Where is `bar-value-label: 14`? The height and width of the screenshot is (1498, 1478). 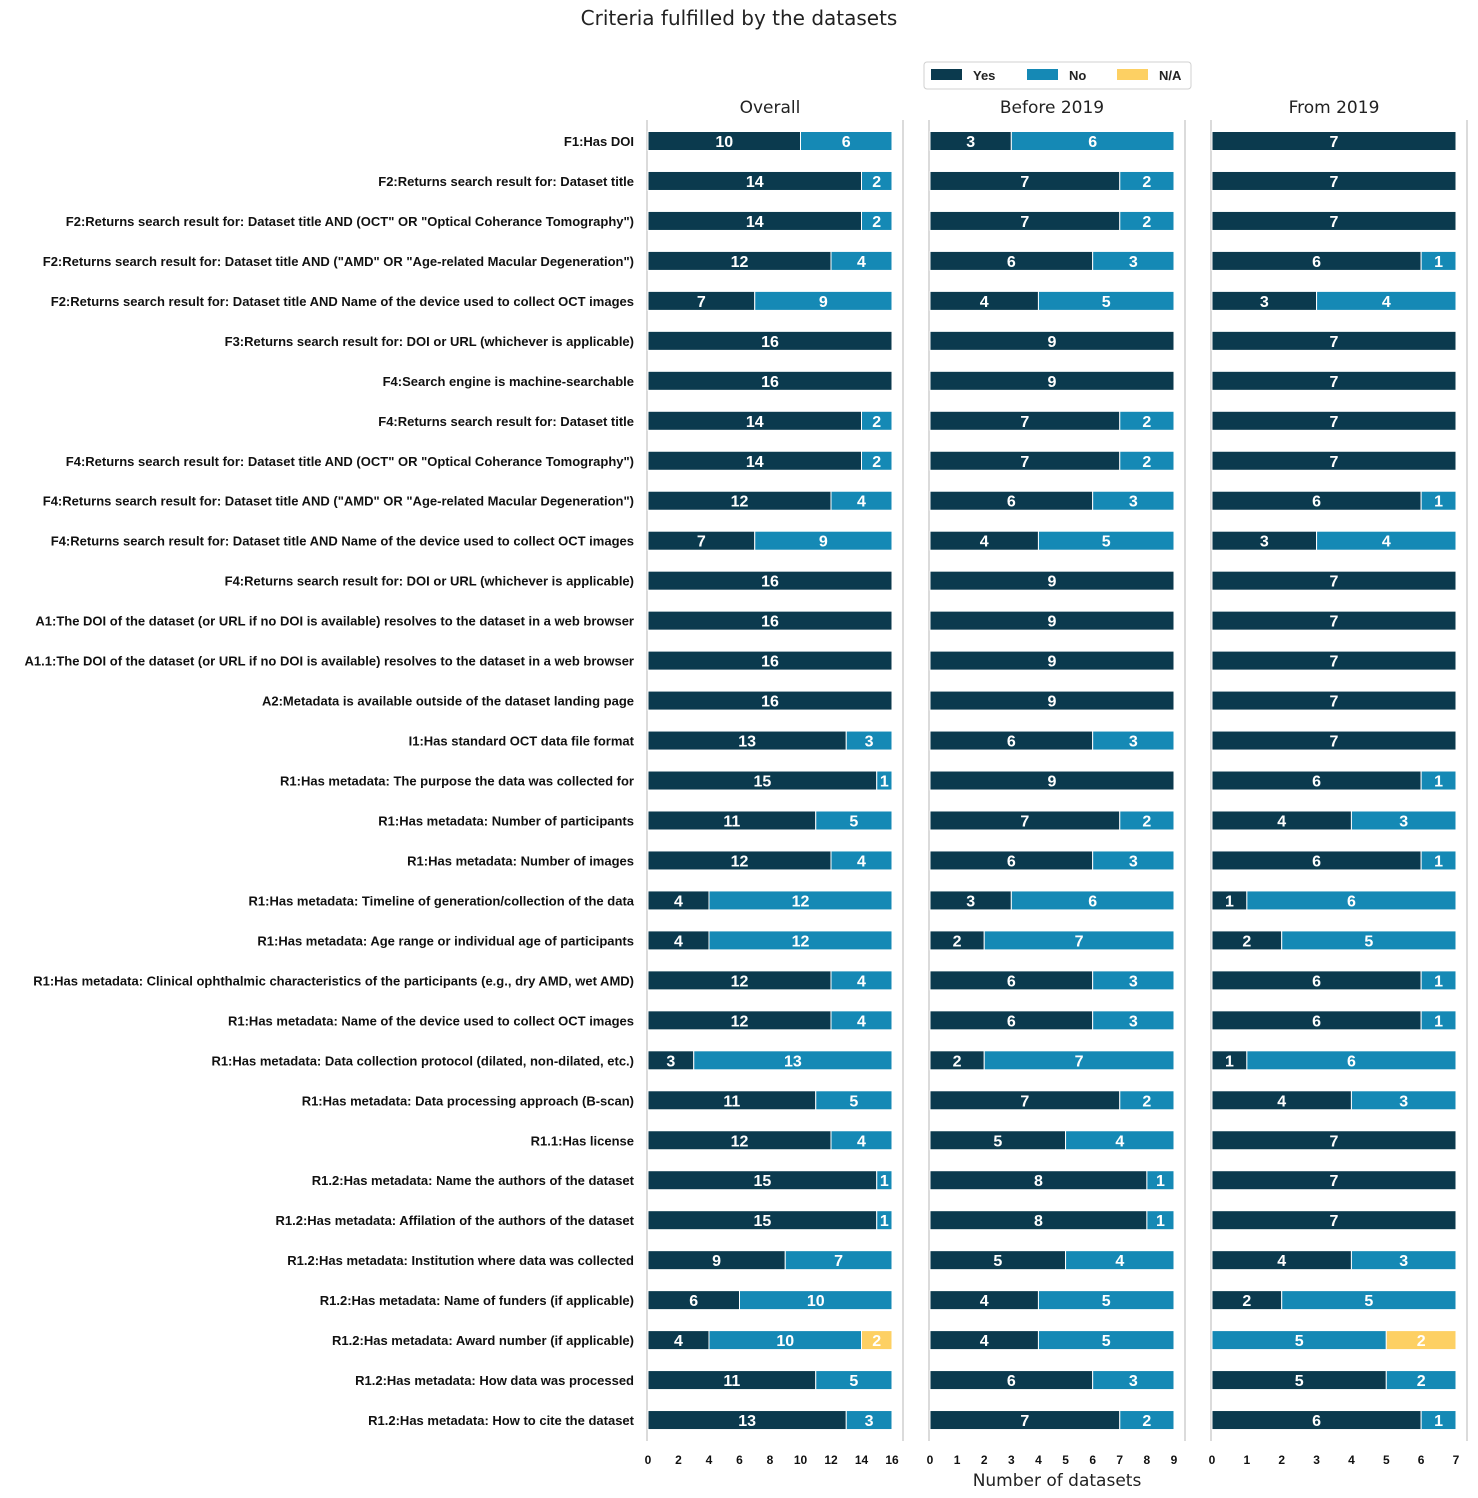 bar-value-label: 14 is located at coordinates (755, 222).